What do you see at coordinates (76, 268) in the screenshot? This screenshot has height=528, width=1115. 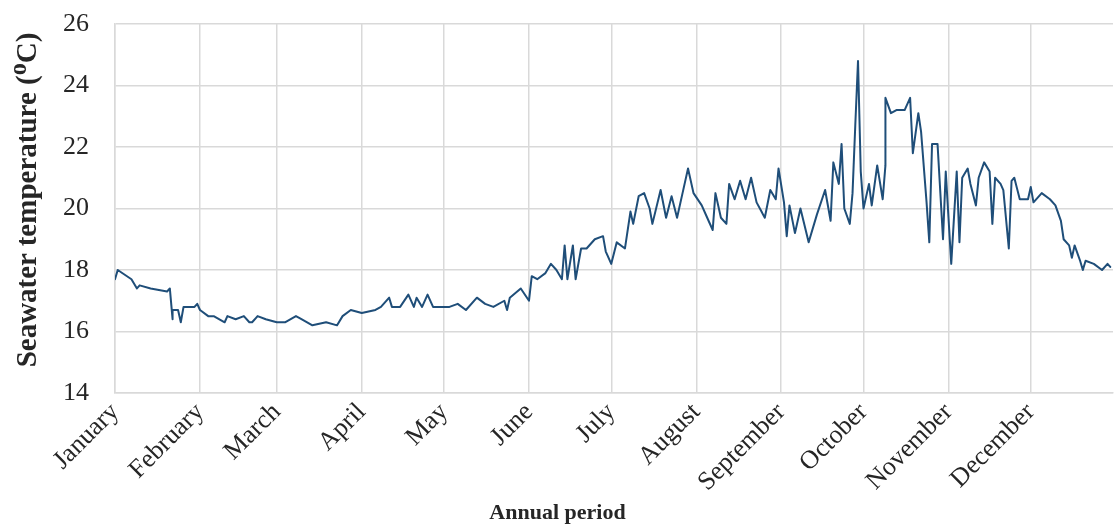 I see `y-tick-label: 18` at bounding box center [76, 268].